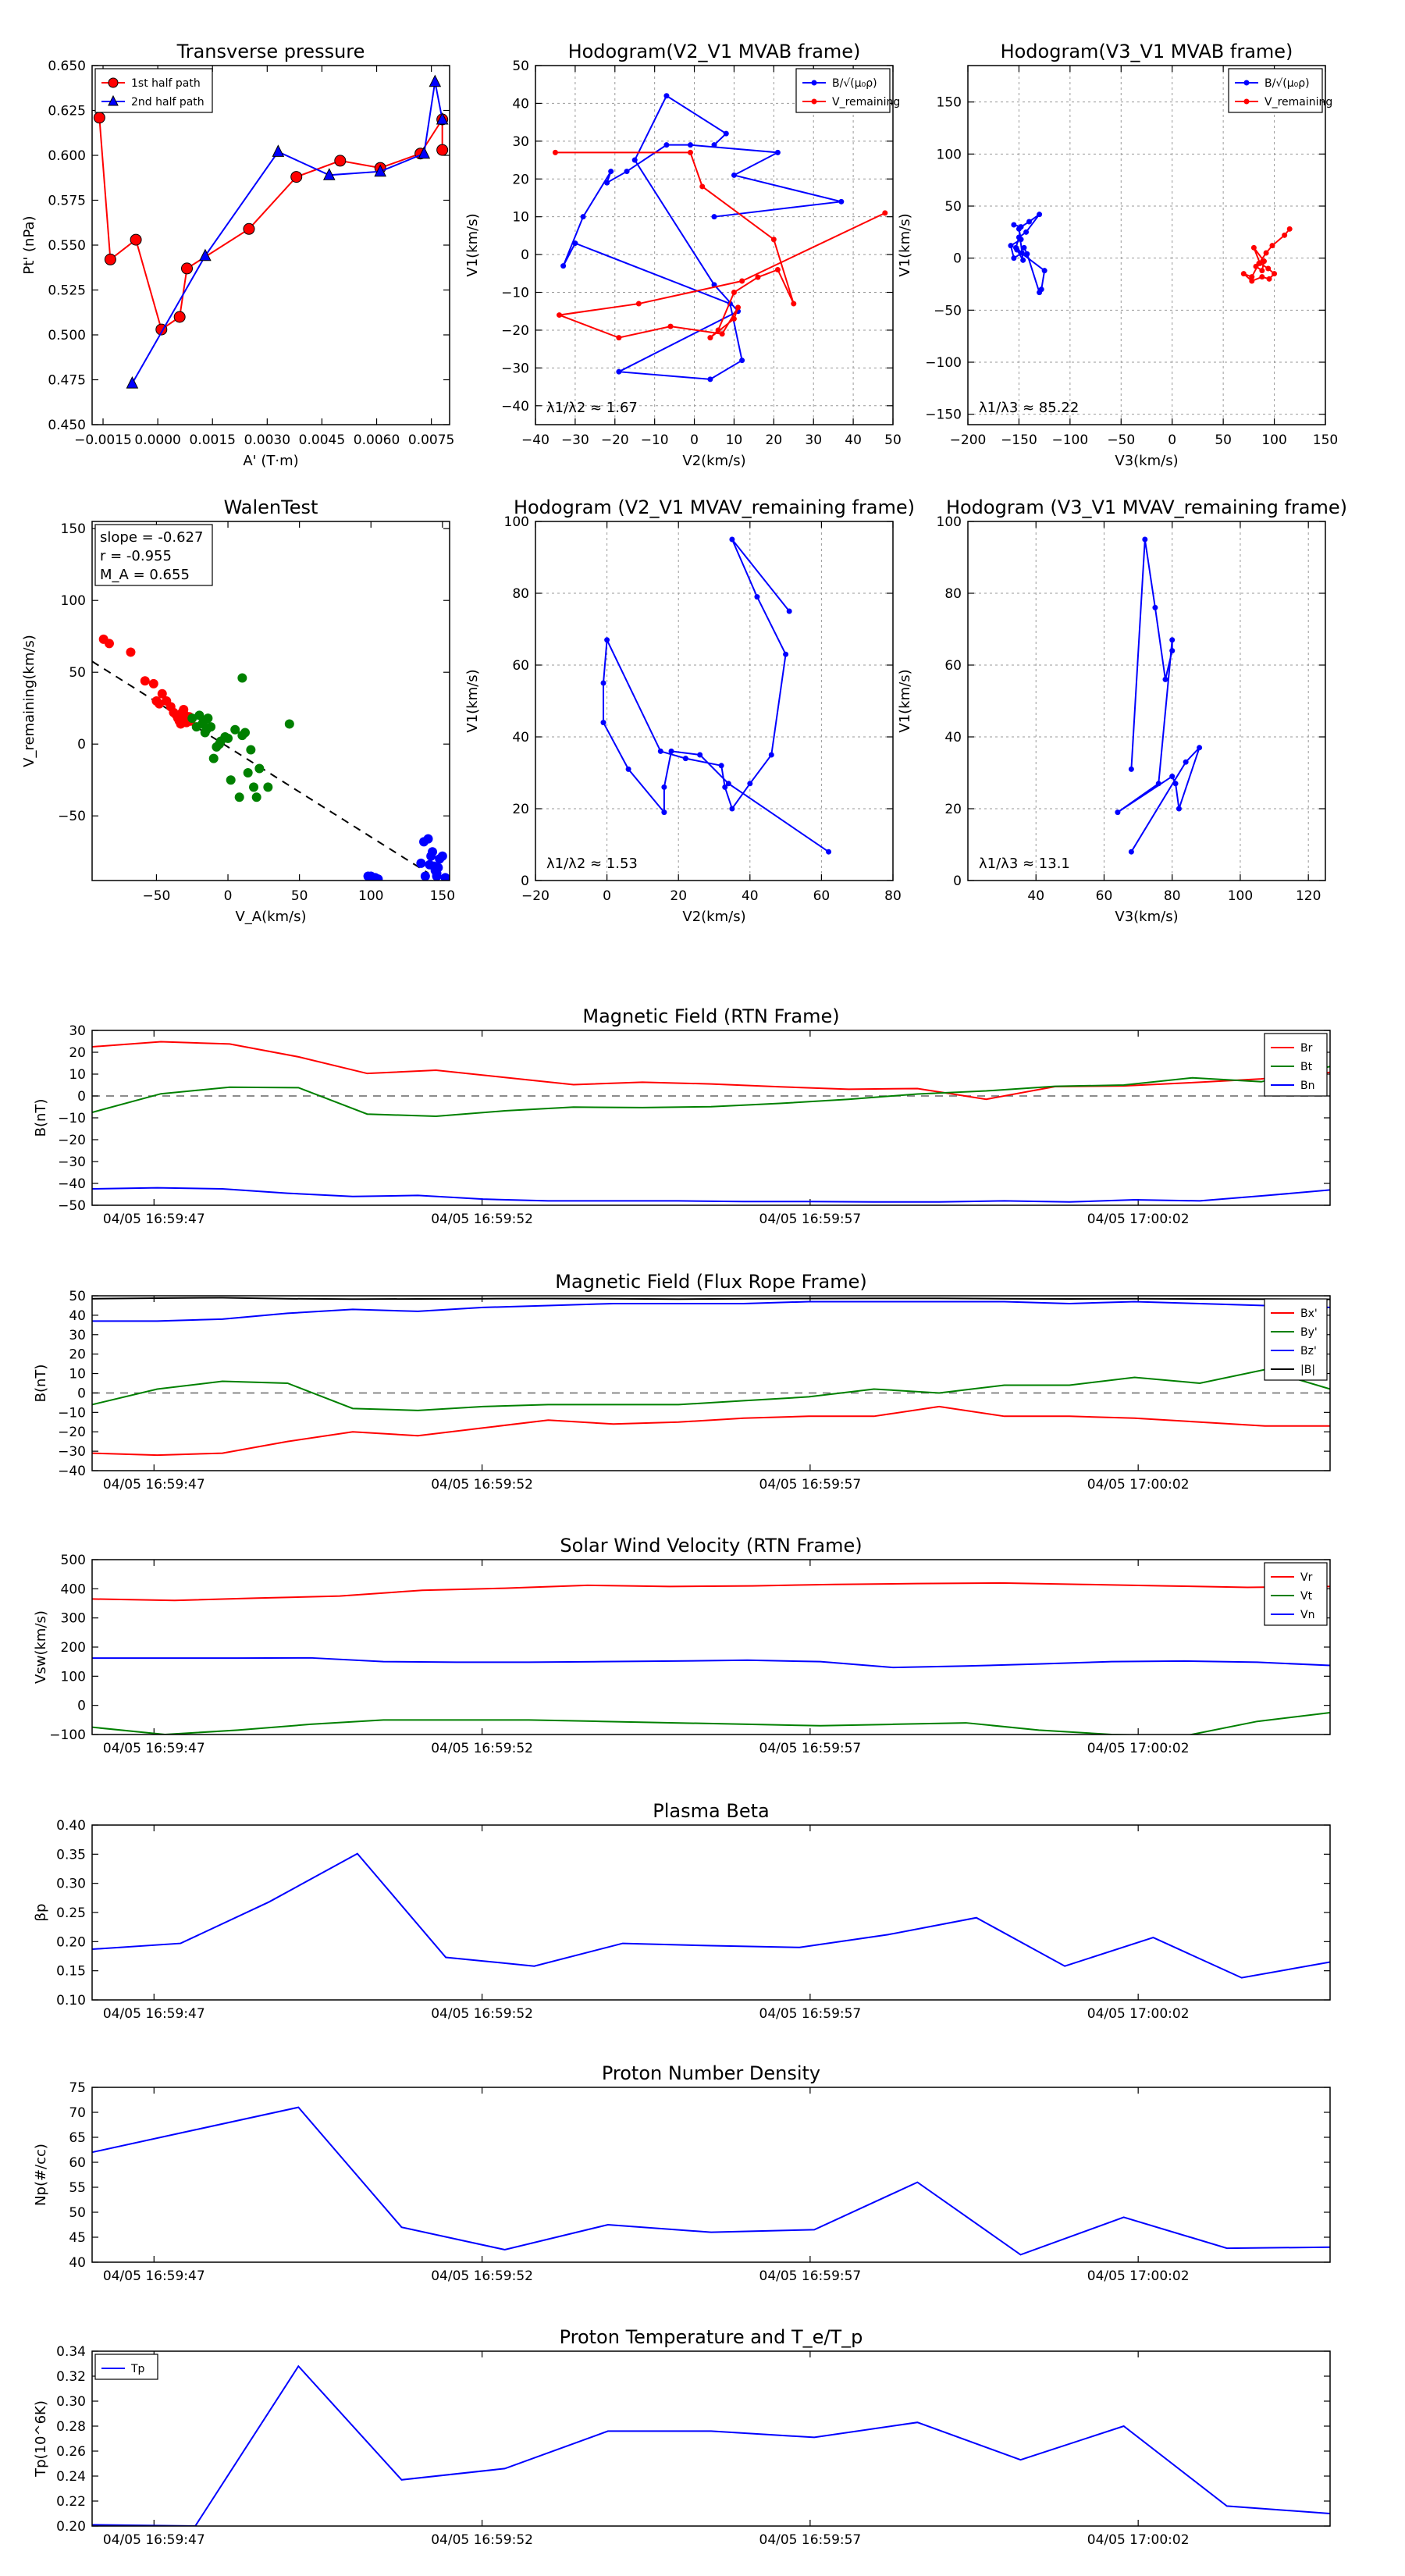 The height and width of the screenshot is (2576, 1405). What do you see at coordinates (702, 237) in the screenshot?
I see `series-line-B` at bounding box center [702, 237].